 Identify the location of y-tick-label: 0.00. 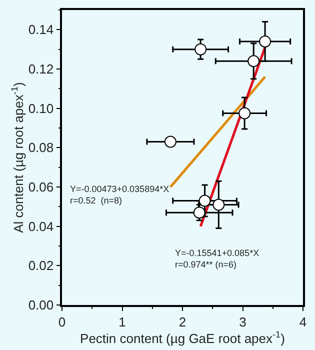
(41, 305).